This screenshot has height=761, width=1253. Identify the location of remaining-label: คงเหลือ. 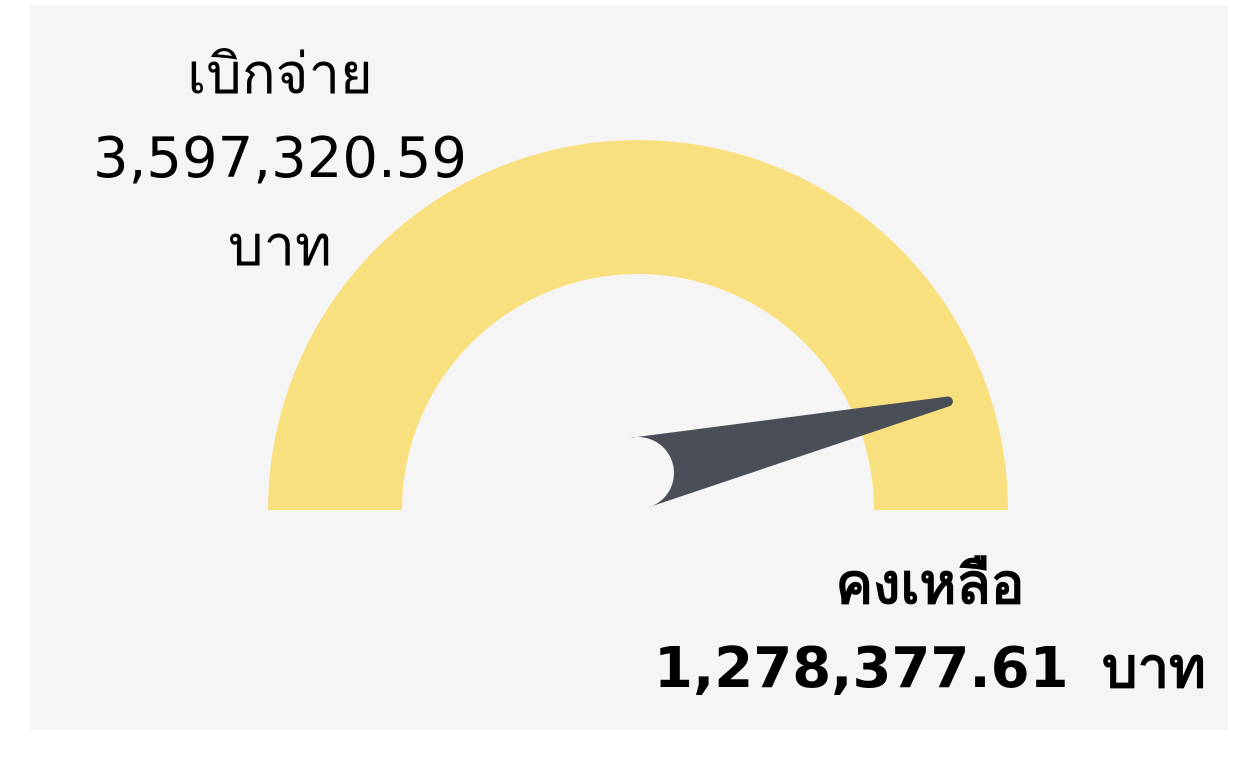
(930, 584).